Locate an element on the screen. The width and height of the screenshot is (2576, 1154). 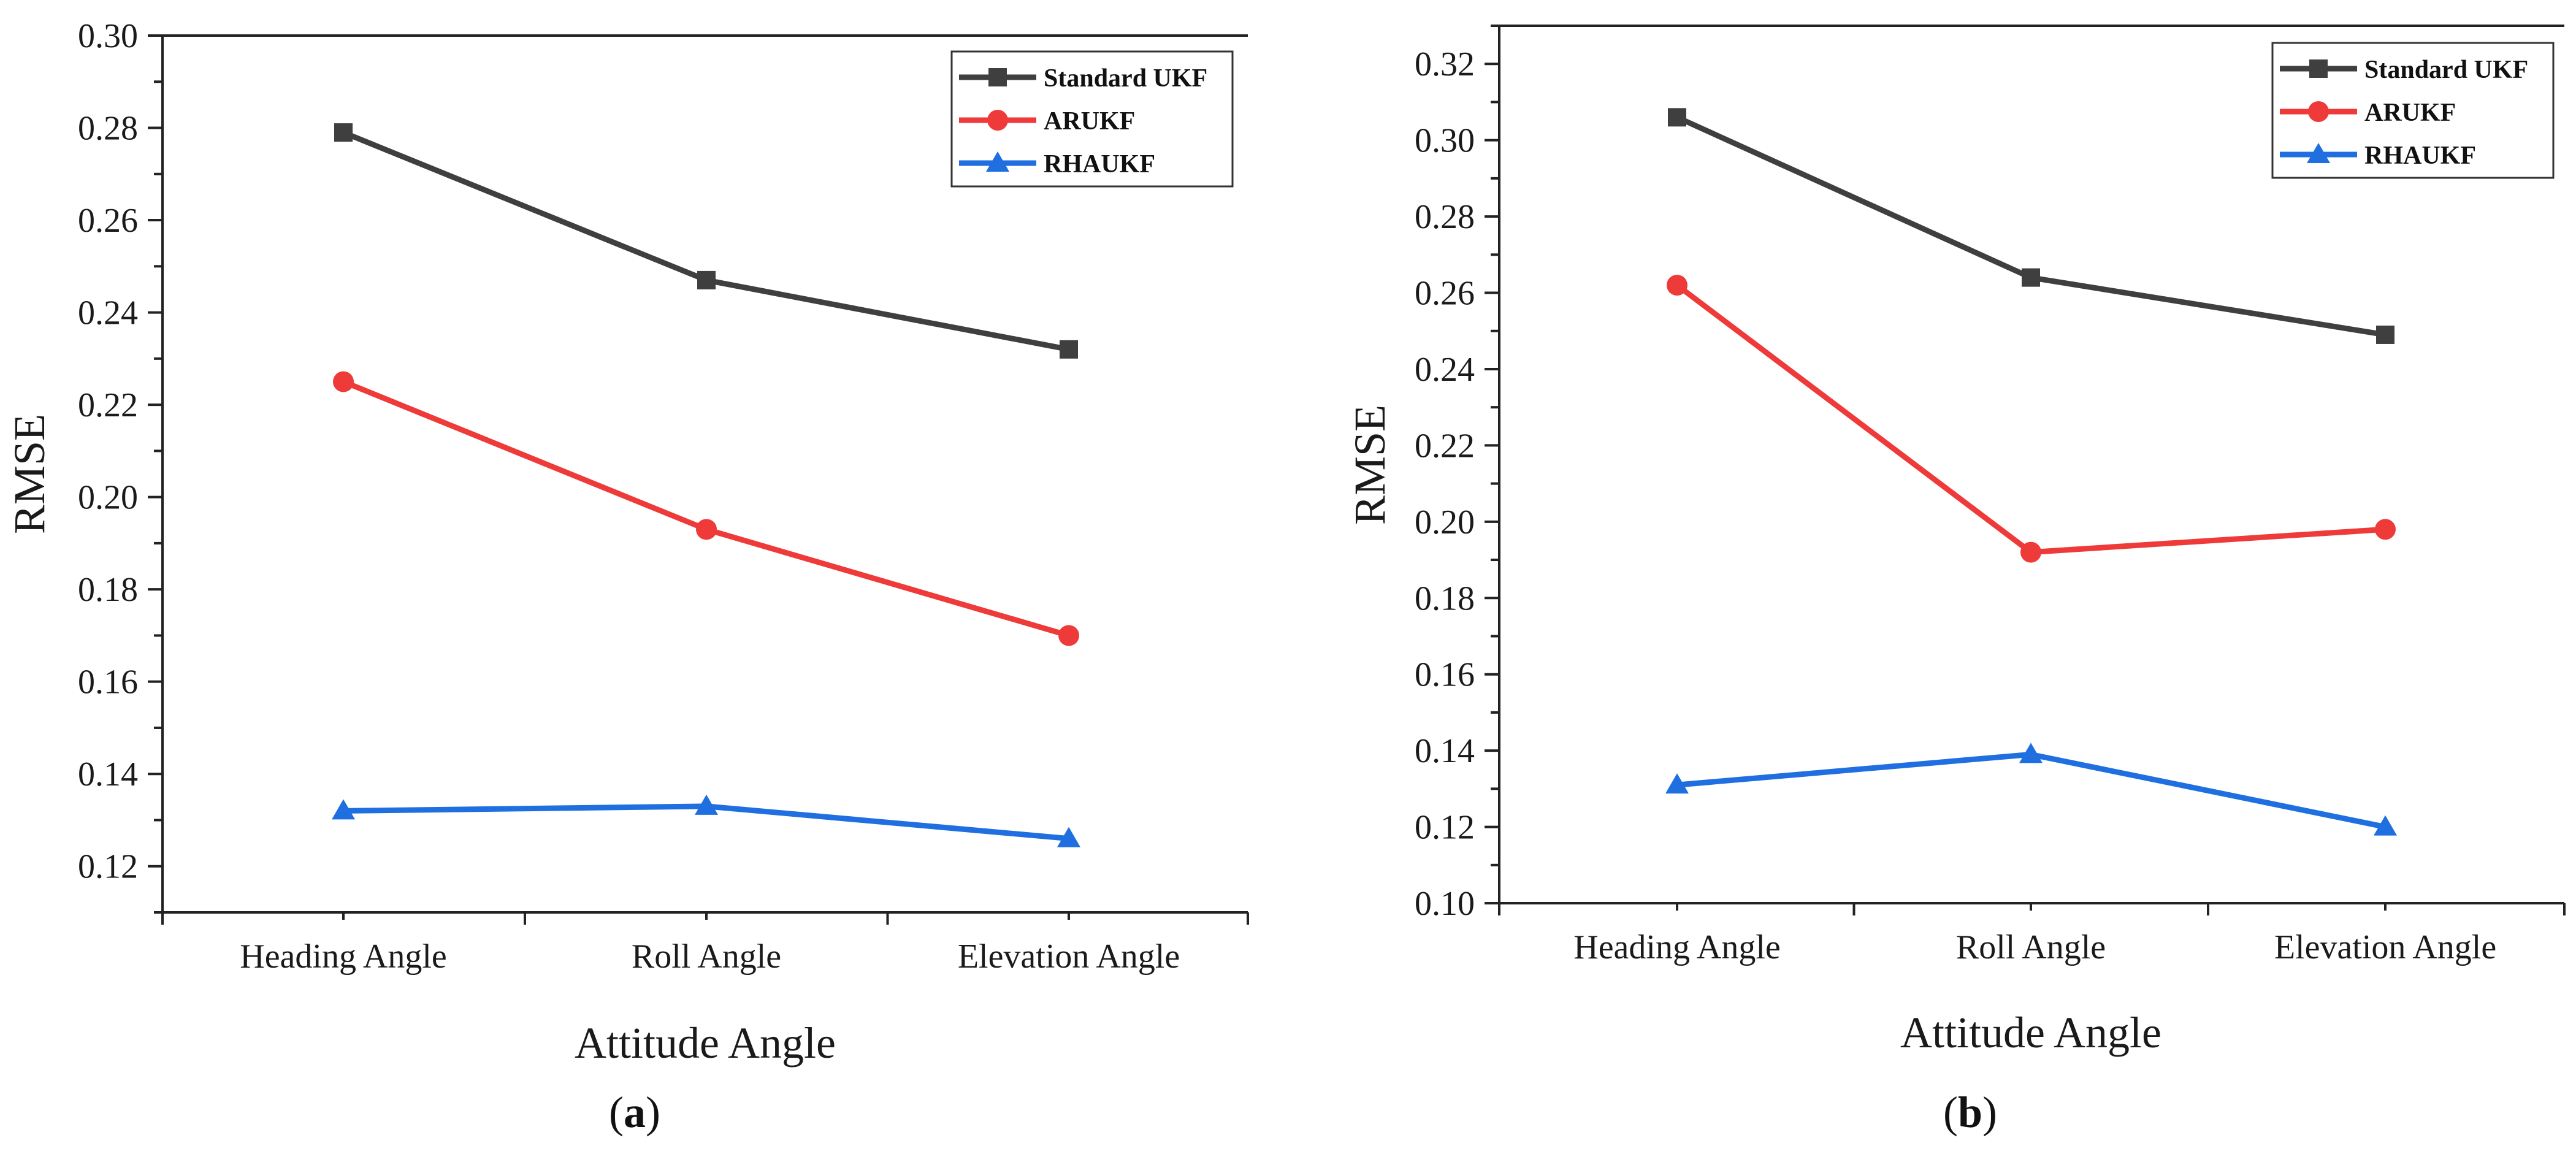
chart-b-y-tick-label: 0.12 is located at coordinates (1445, 828).